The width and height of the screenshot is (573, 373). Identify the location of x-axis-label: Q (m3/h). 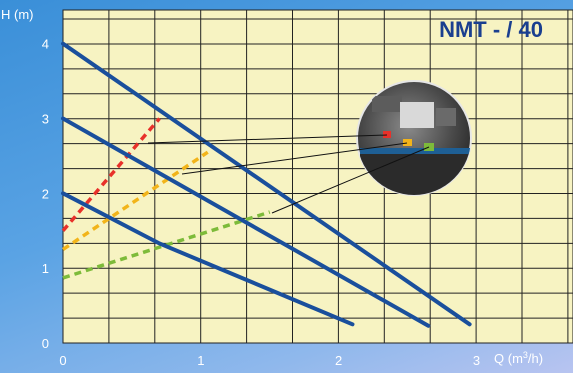
(518, 358).